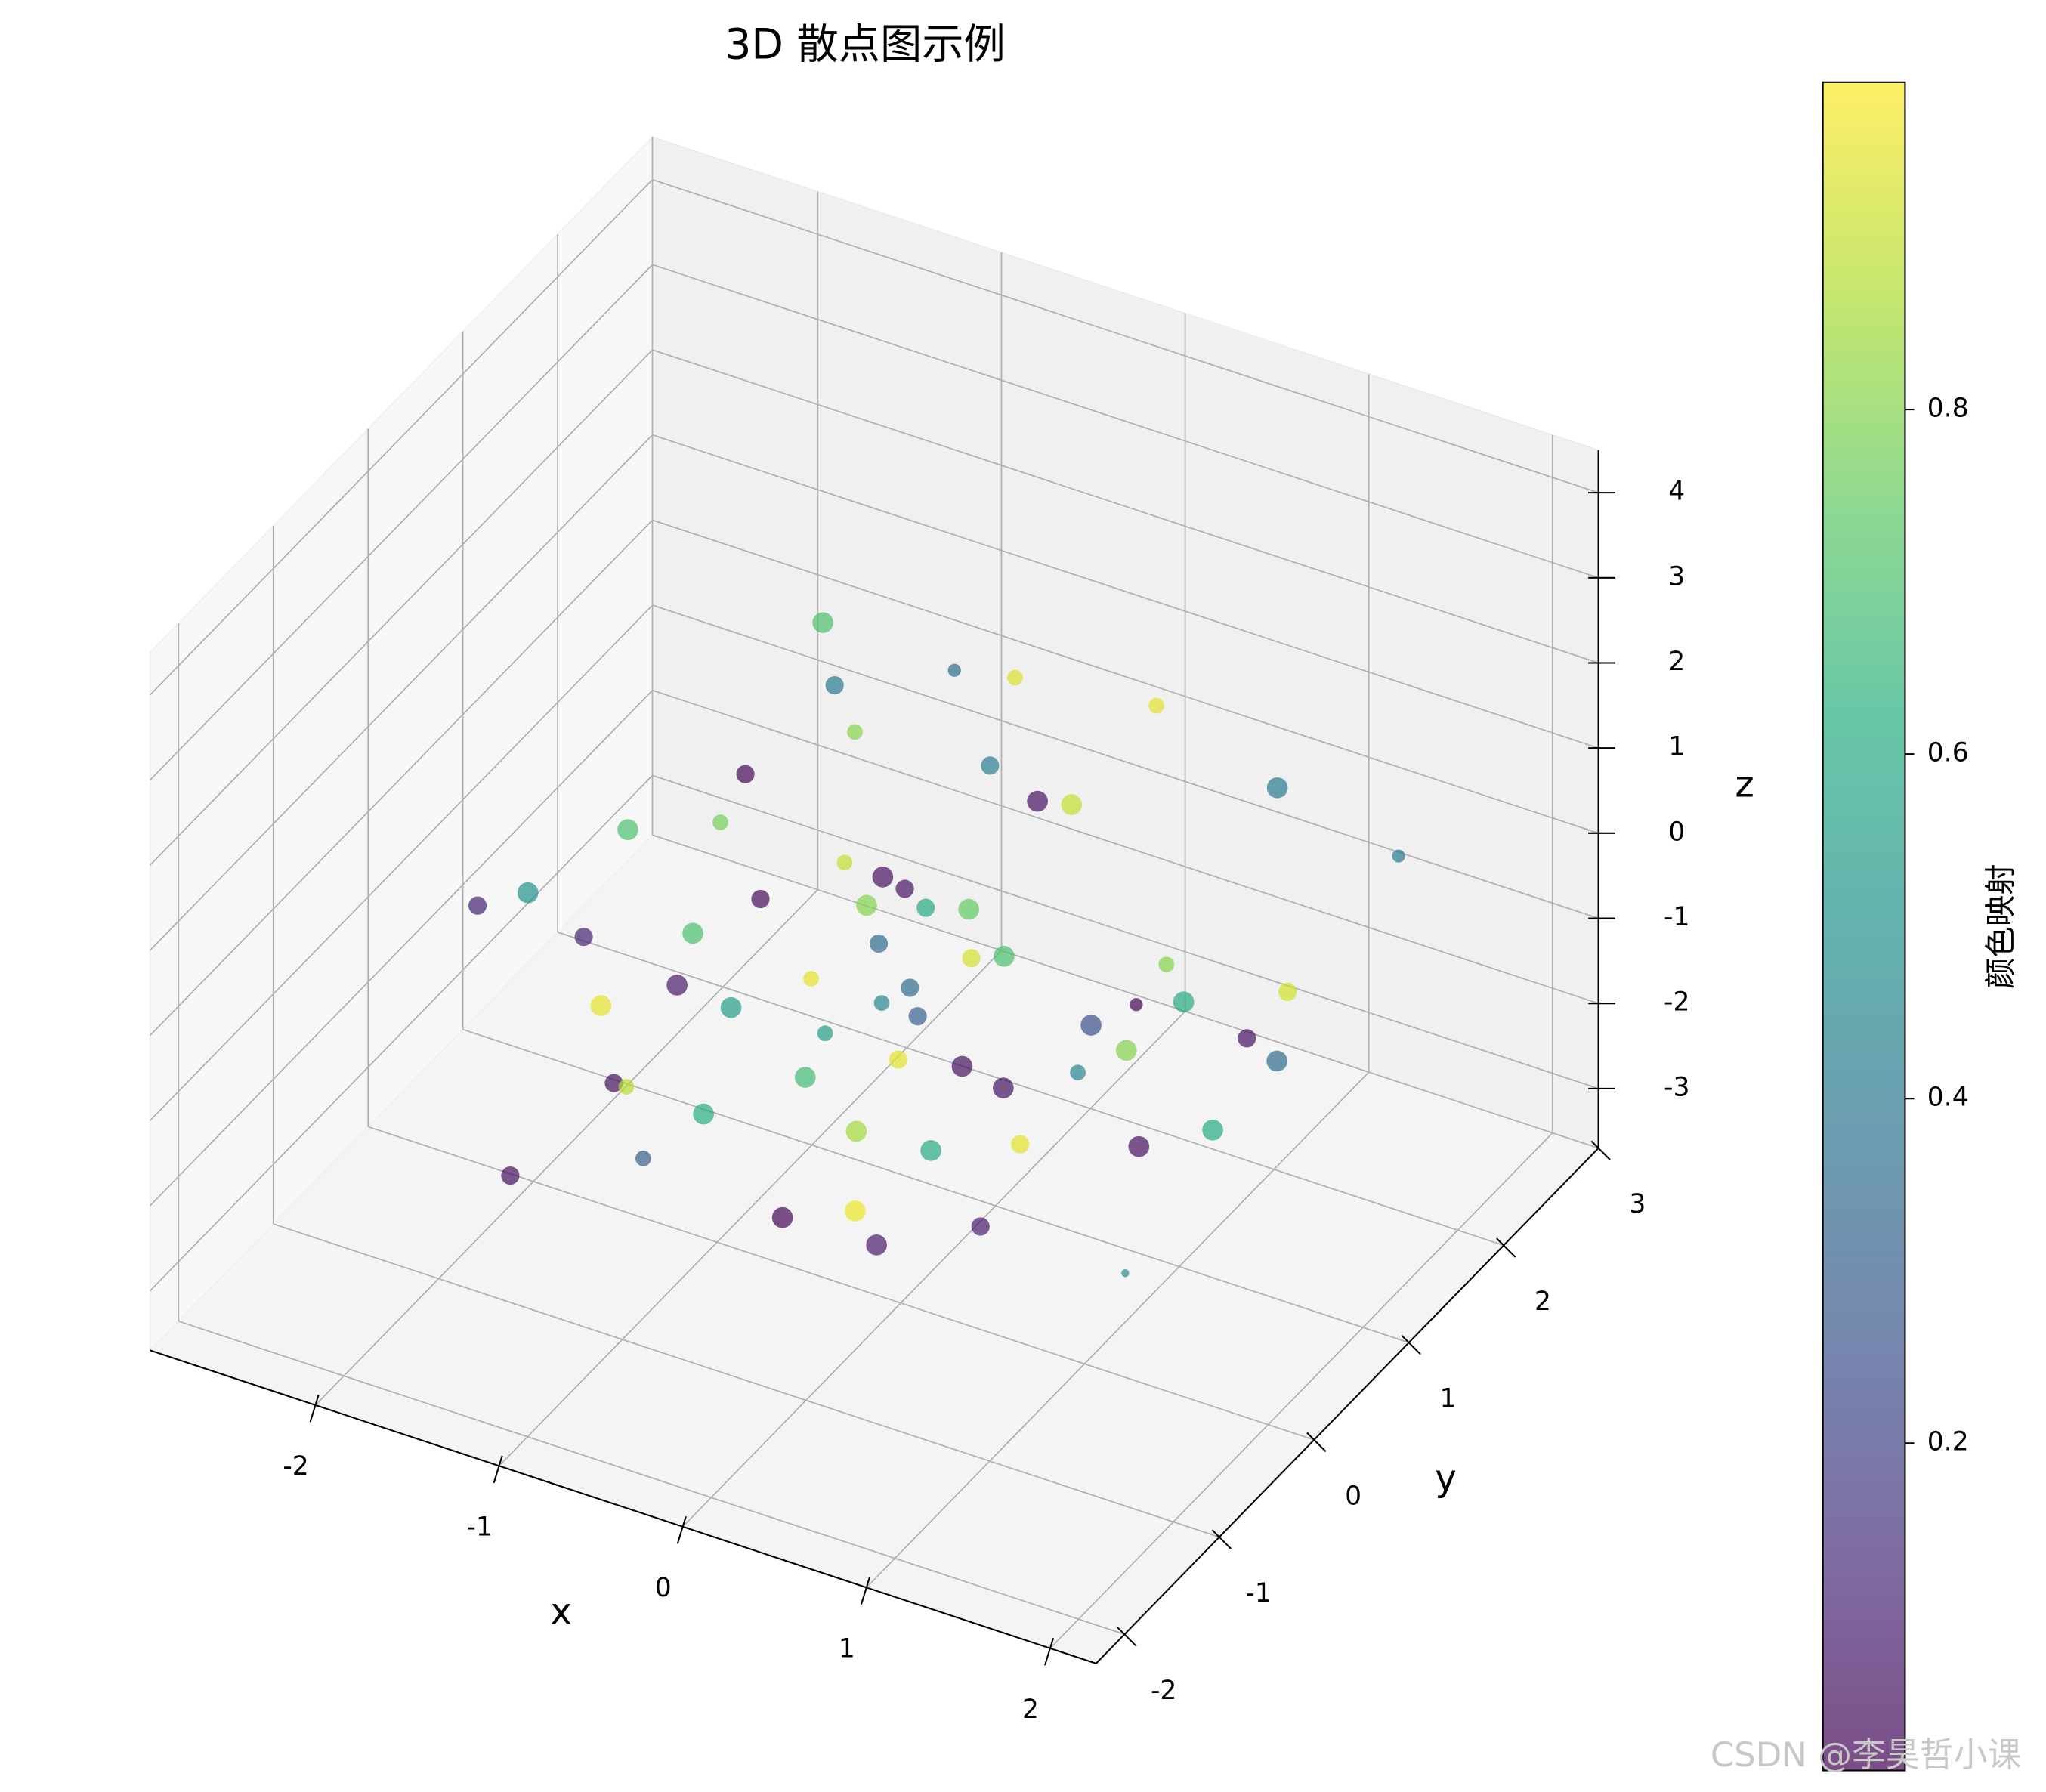 Image resolution: width=2046 pixels, height=1792 pixels. Describe the element at coordinates (1948, 753) in the screenshot. I see `colorbar-tick-label: 0.6` at that location.